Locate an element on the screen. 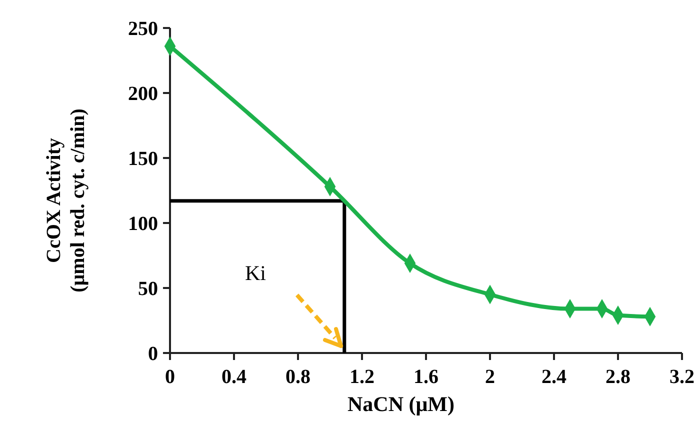 The height and width of the screenshot is (447, 699). x-tick-label: 0 is located at coordinates (170, 377).